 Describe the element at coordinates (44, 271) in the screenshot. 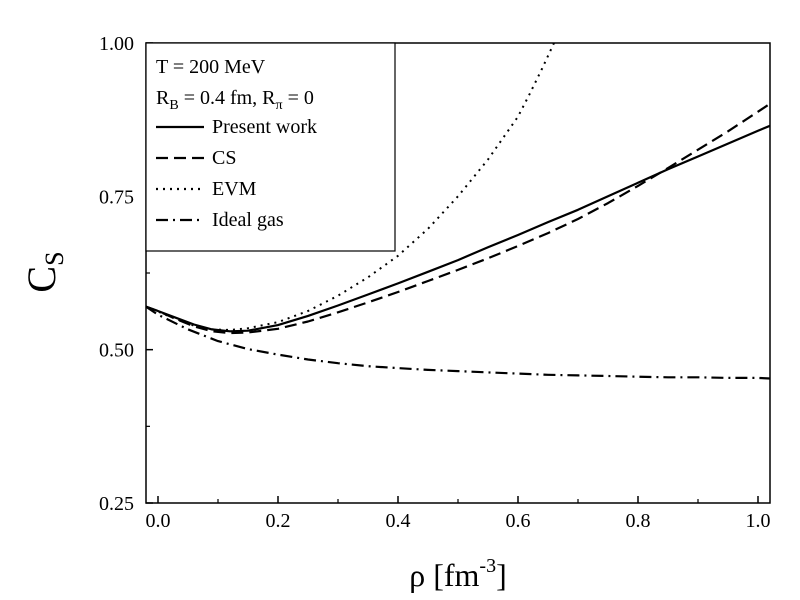

I see `y-axis-label: CS` at that location.